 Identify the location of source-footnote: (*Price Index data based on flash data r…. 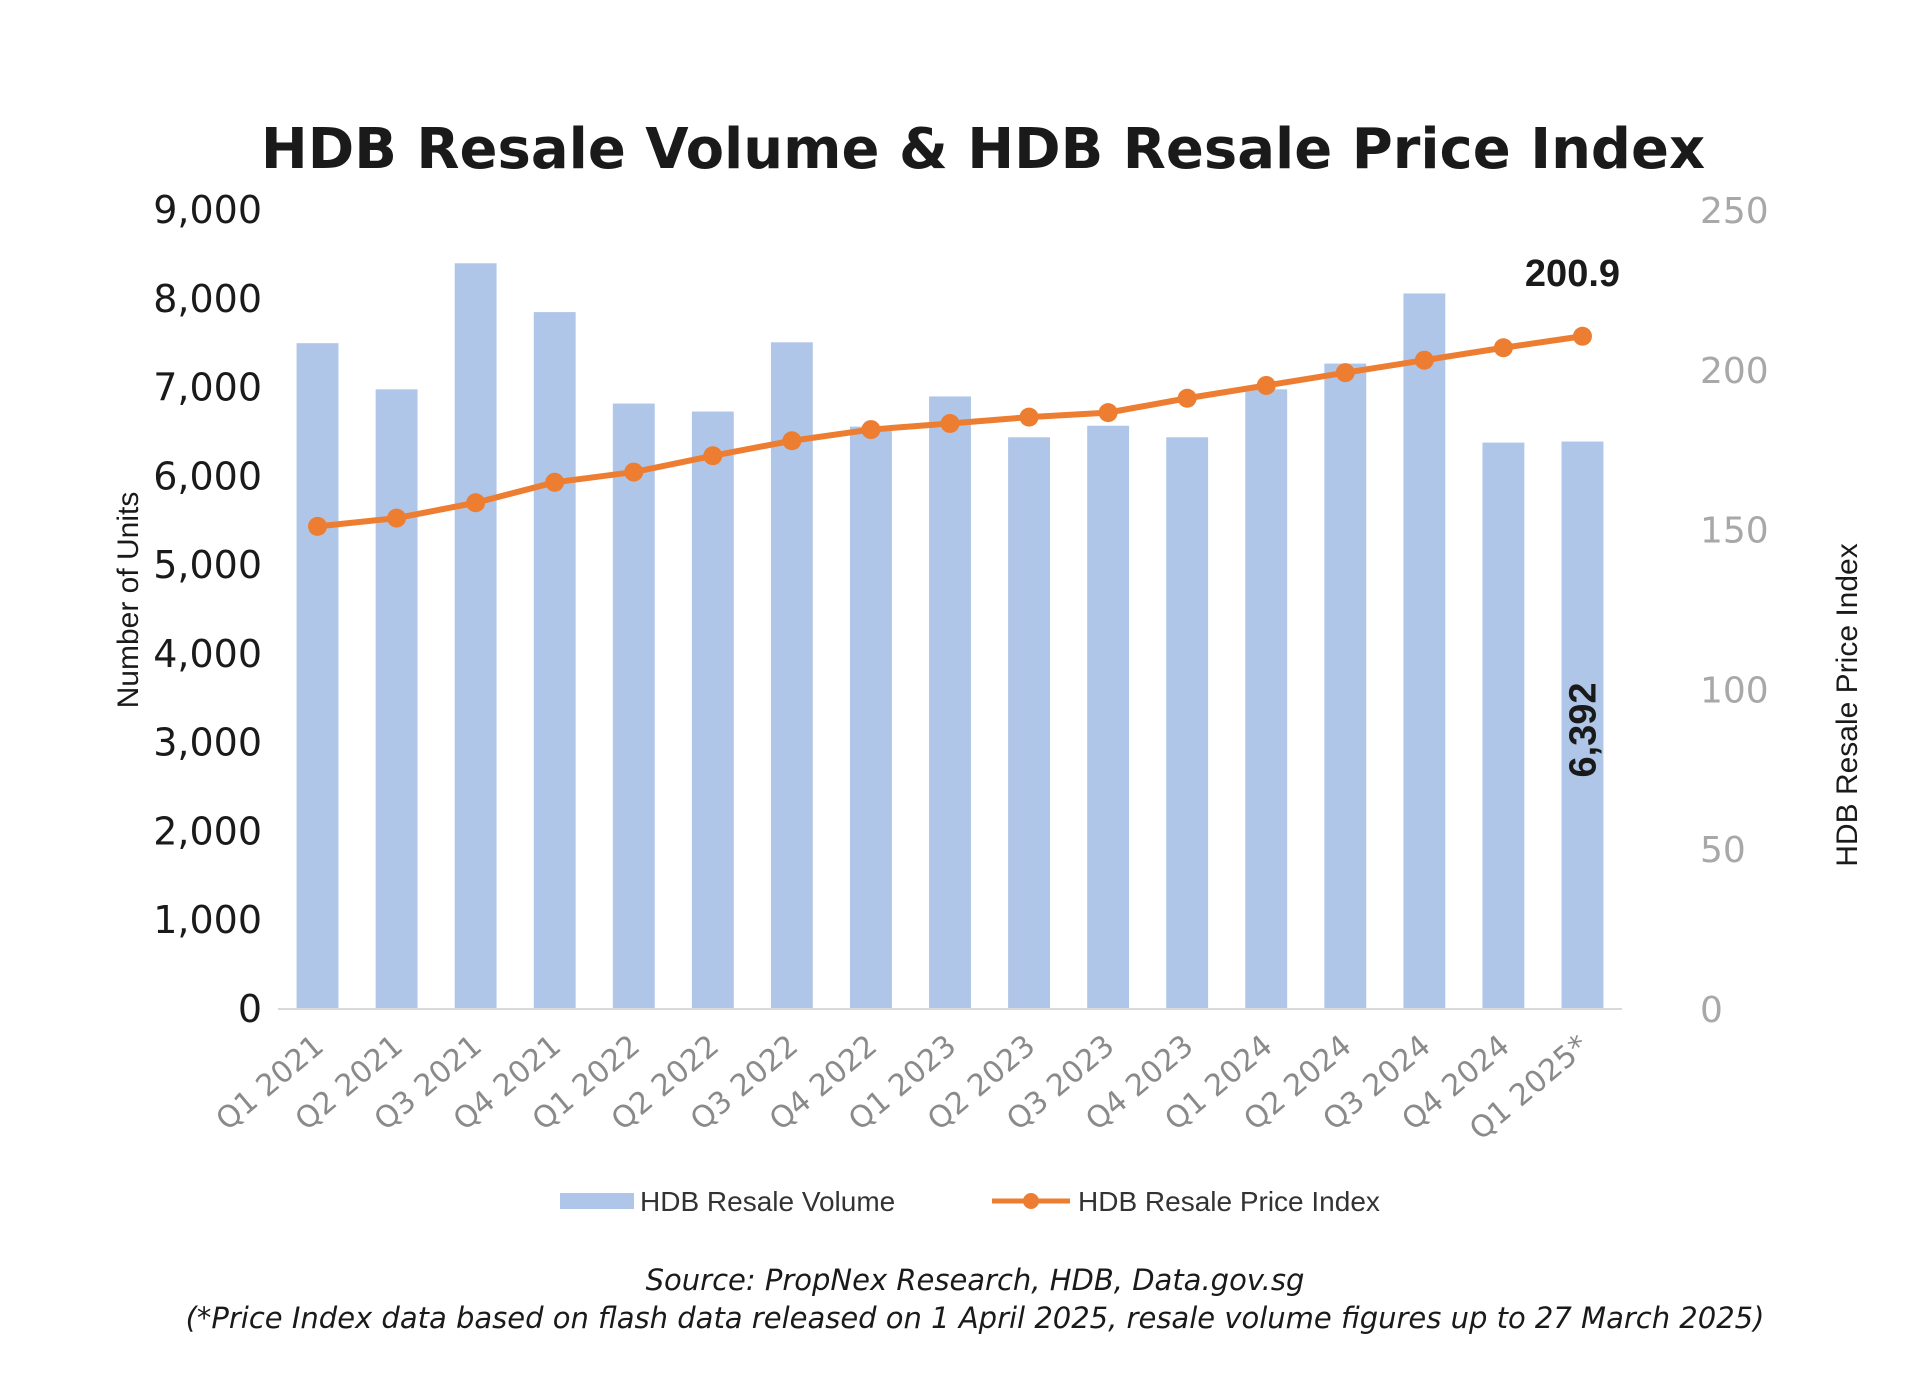
(975, 1318).